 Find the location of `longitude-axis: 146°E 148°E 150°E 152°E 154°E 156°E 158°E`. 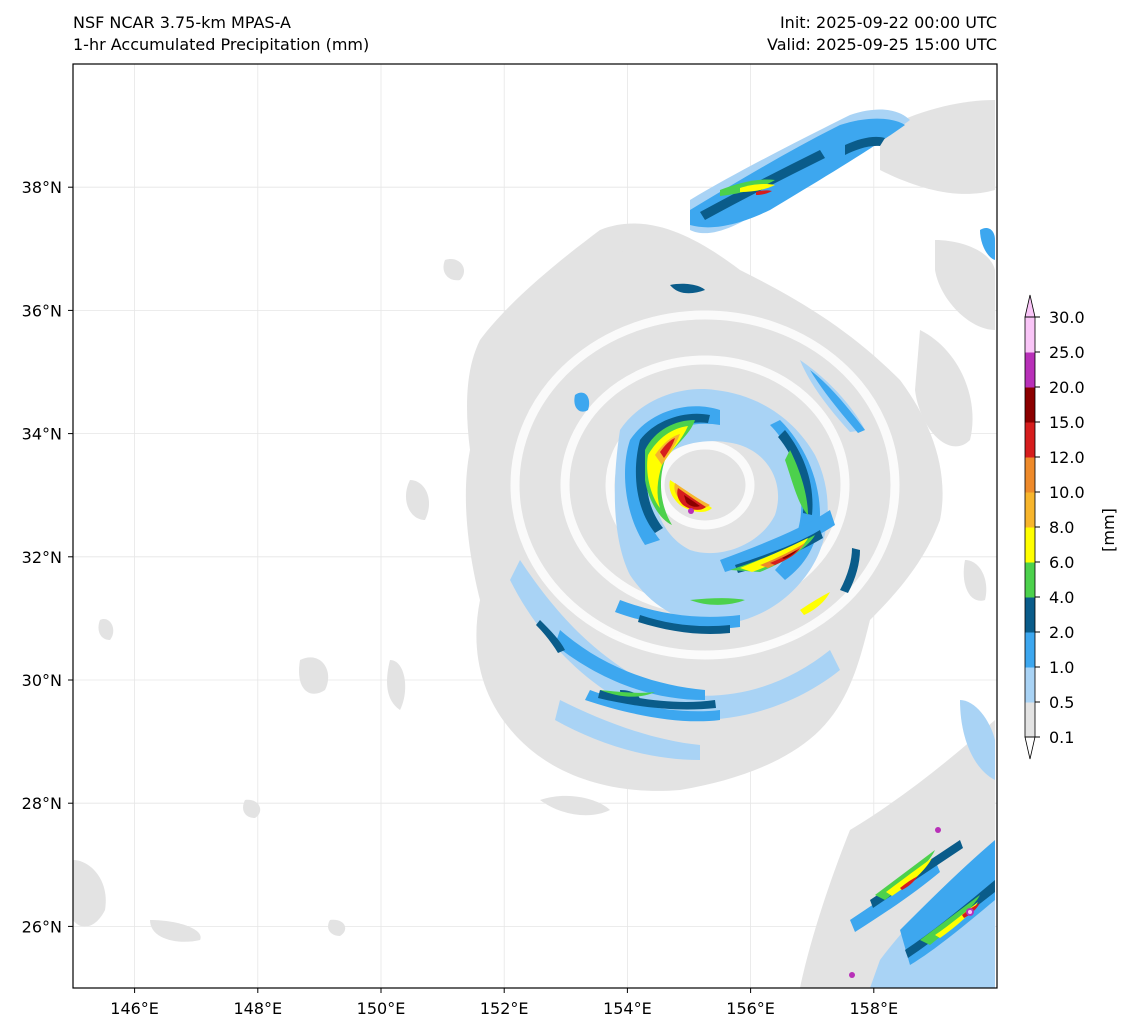

longitude-axis: 146°E 148°E 150°E 152°E 154°E 156°E 158°E is located at coordinates (504, 1003).